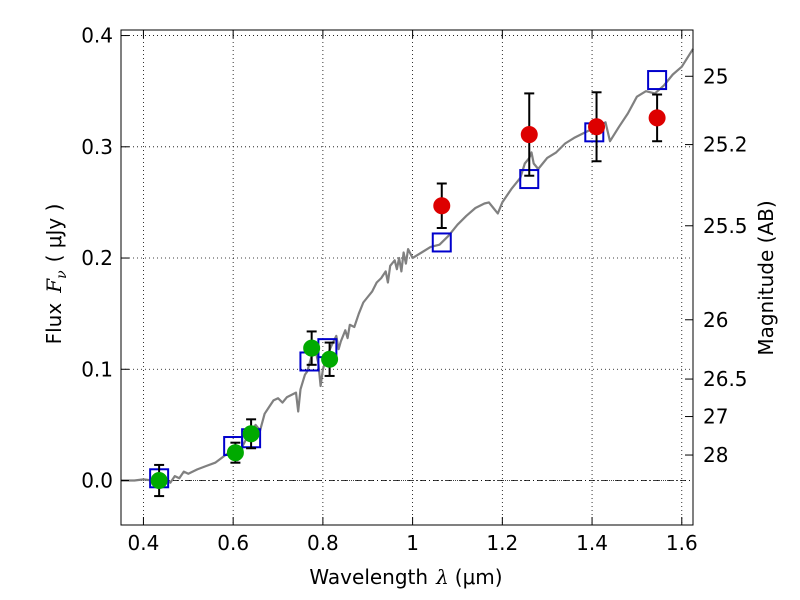 The width and height of the screenshot is (800, 600). What do you see at coordinates (502, 543) in the screenshot?
I see `x-tick-label: 1.2` at bounding box center [502, 543].